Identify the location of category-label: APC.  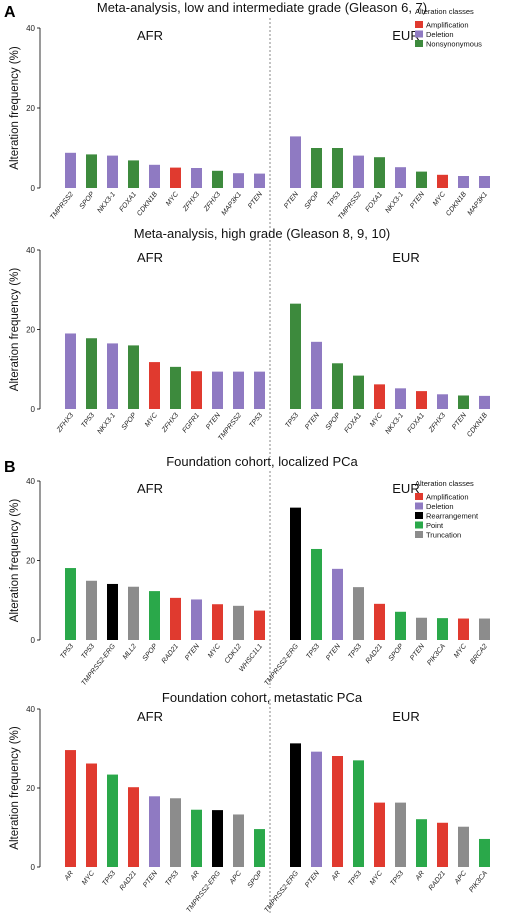
(236, 877).